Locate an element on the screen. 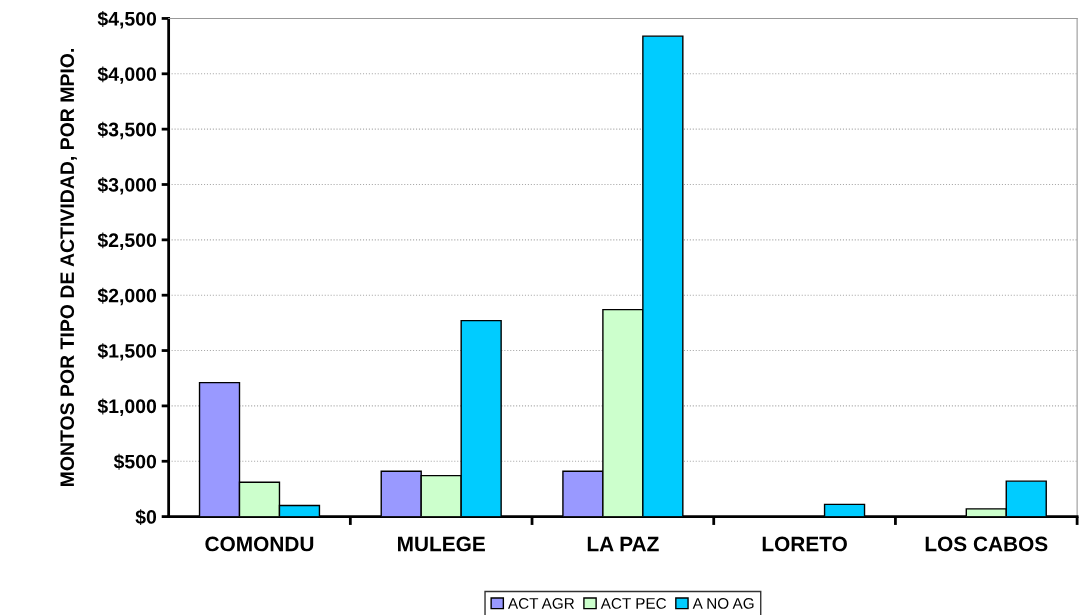 The height and width of the screenshot is (615, 1088). y-tick-label: $4,500 is located at coordinates (127, 20).